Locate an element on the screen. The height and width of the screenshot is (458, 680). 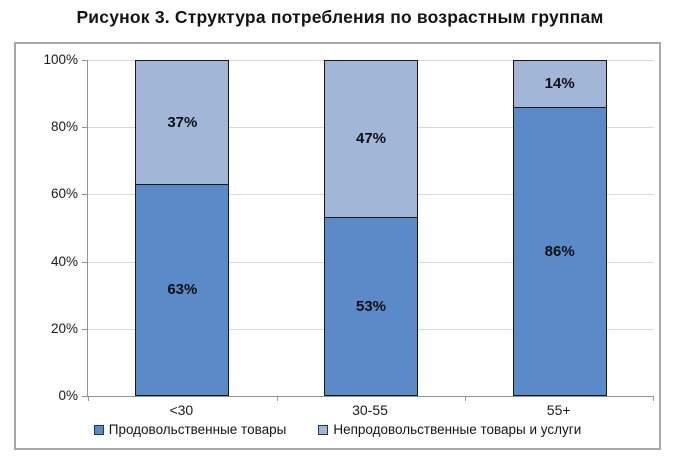
legend-label: Продовольственные товары is located at coordinates (197, 429).